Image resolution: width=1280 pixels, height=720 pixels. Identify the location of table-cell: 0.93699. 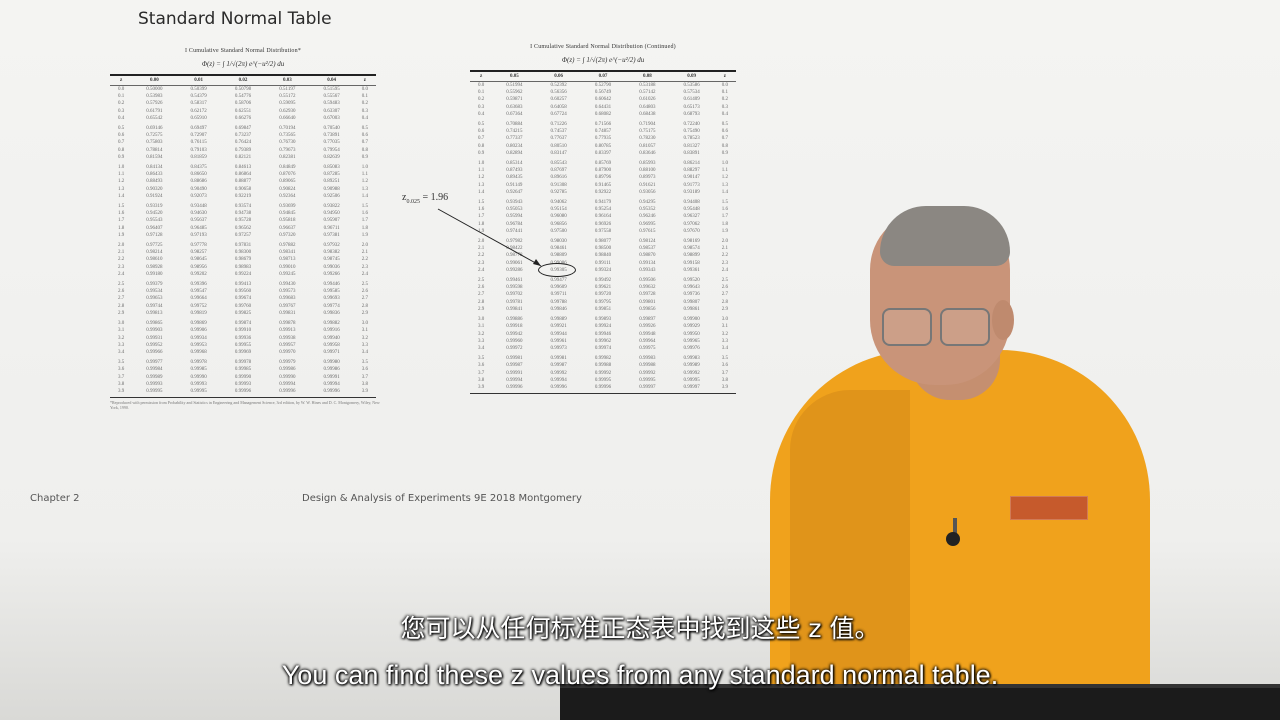
(287, 207).